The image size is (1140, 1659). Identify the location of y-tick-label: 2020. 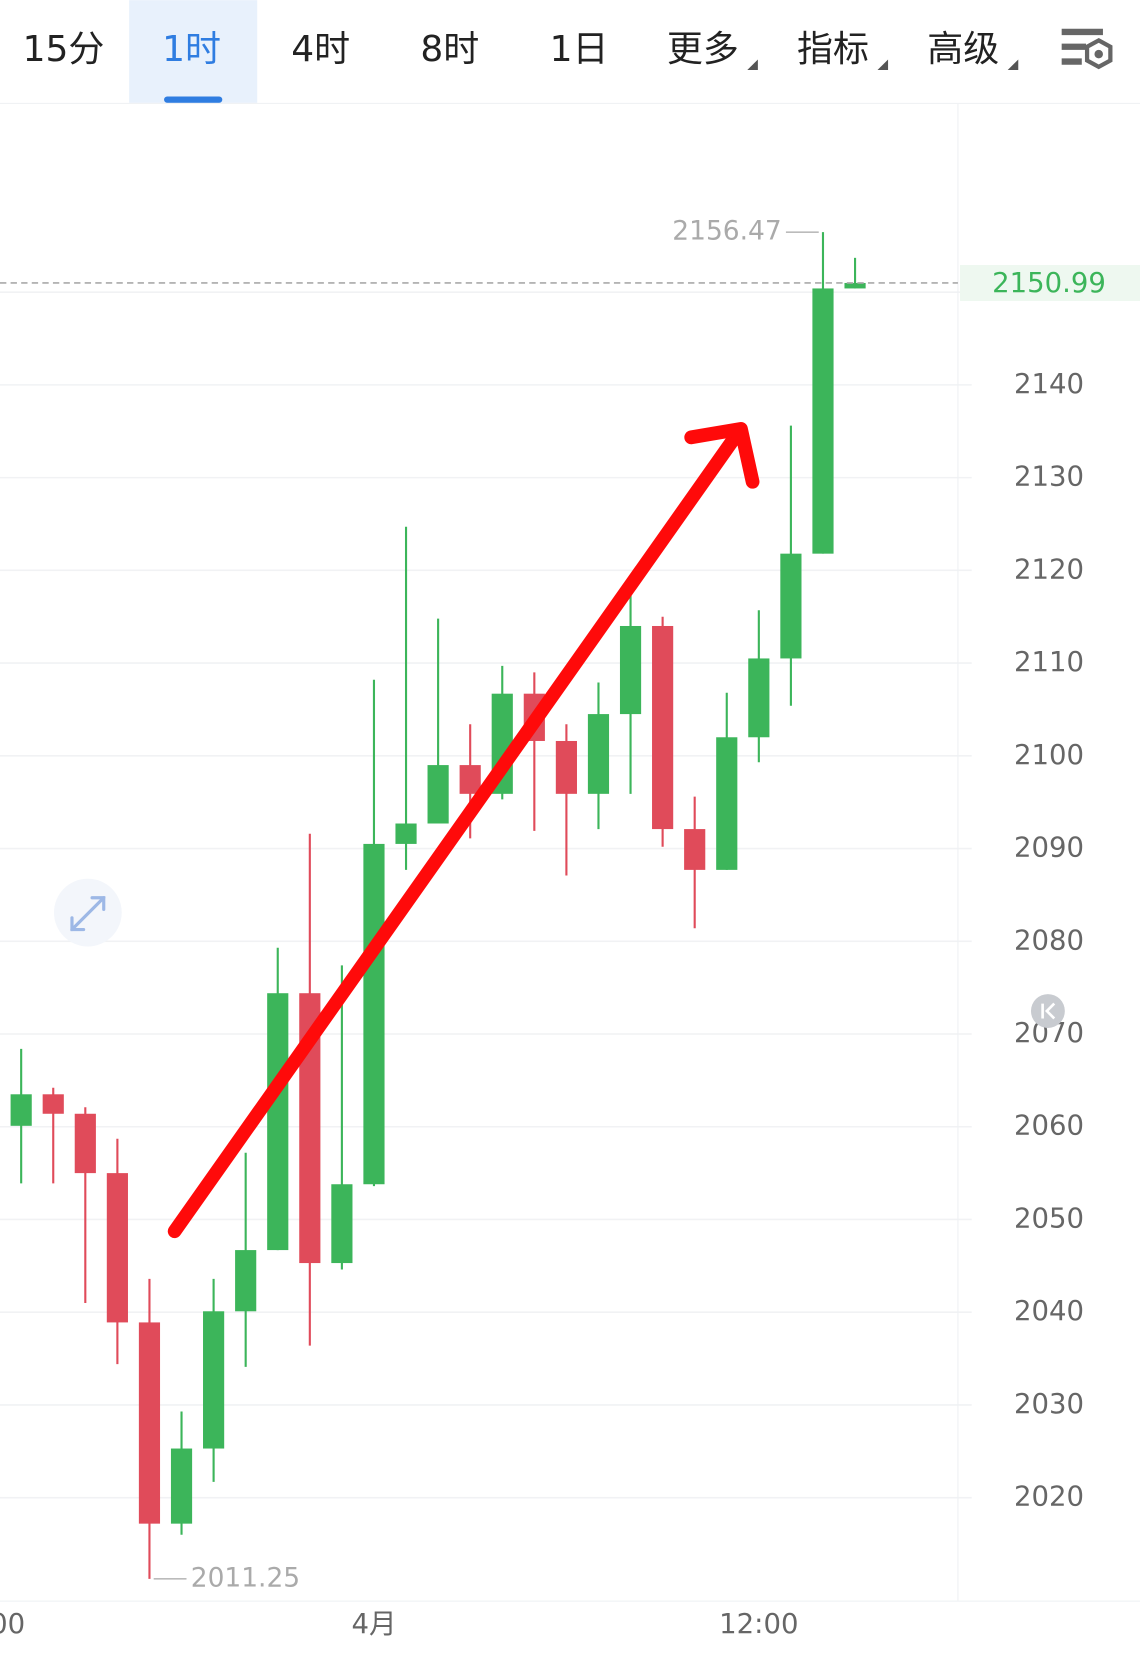
(1049, 1497).